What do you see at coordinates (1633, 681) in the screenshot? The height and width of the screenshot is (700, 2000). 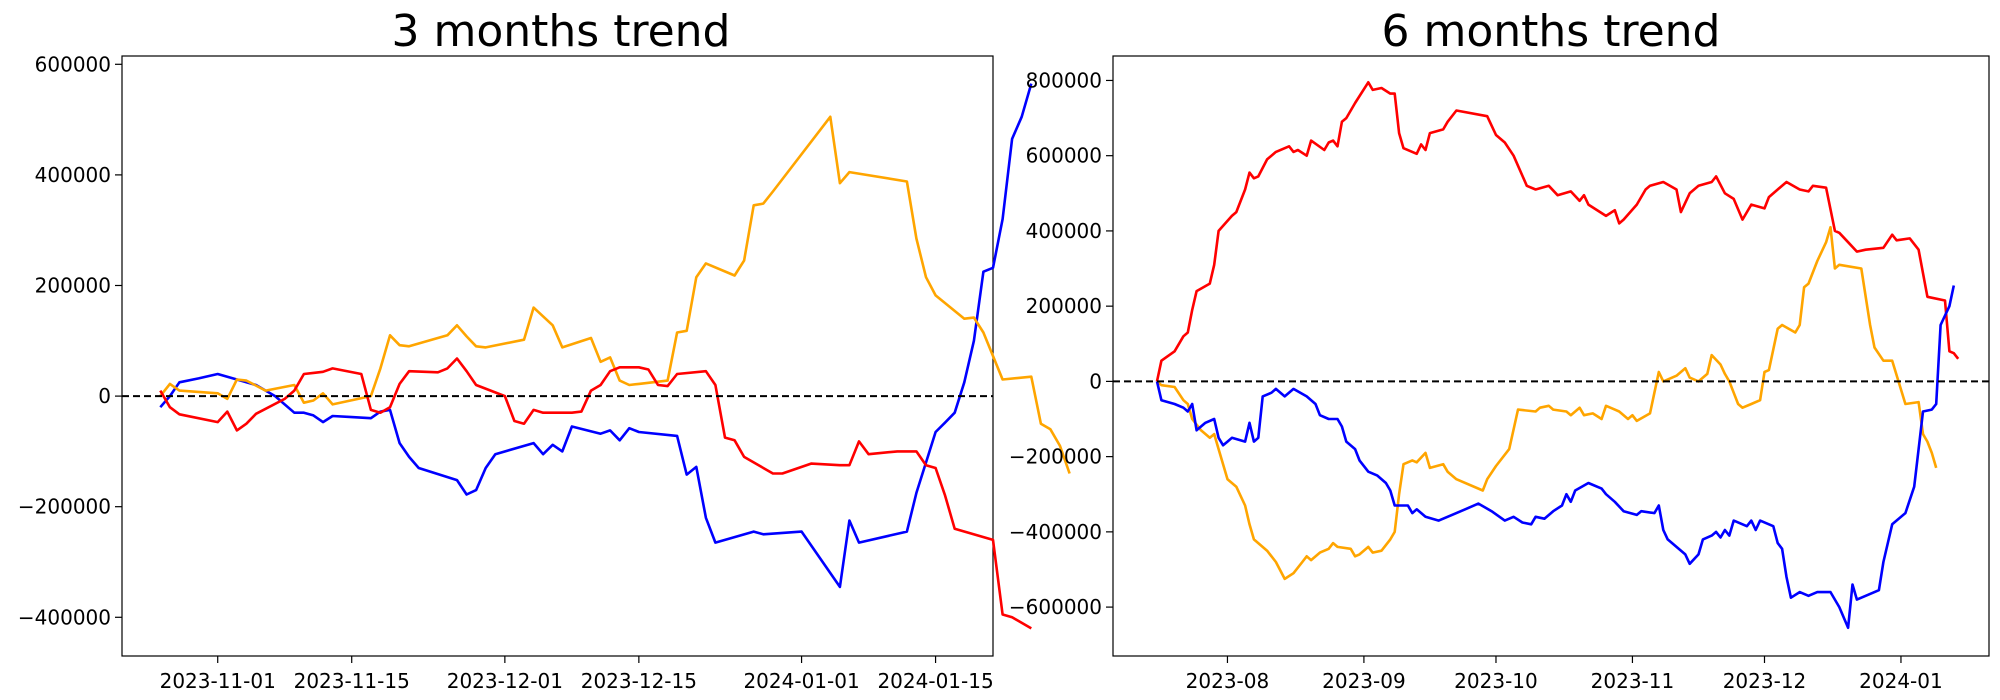 I see `x-tick-label: 2023-11` at bounding box center [1633, 681].